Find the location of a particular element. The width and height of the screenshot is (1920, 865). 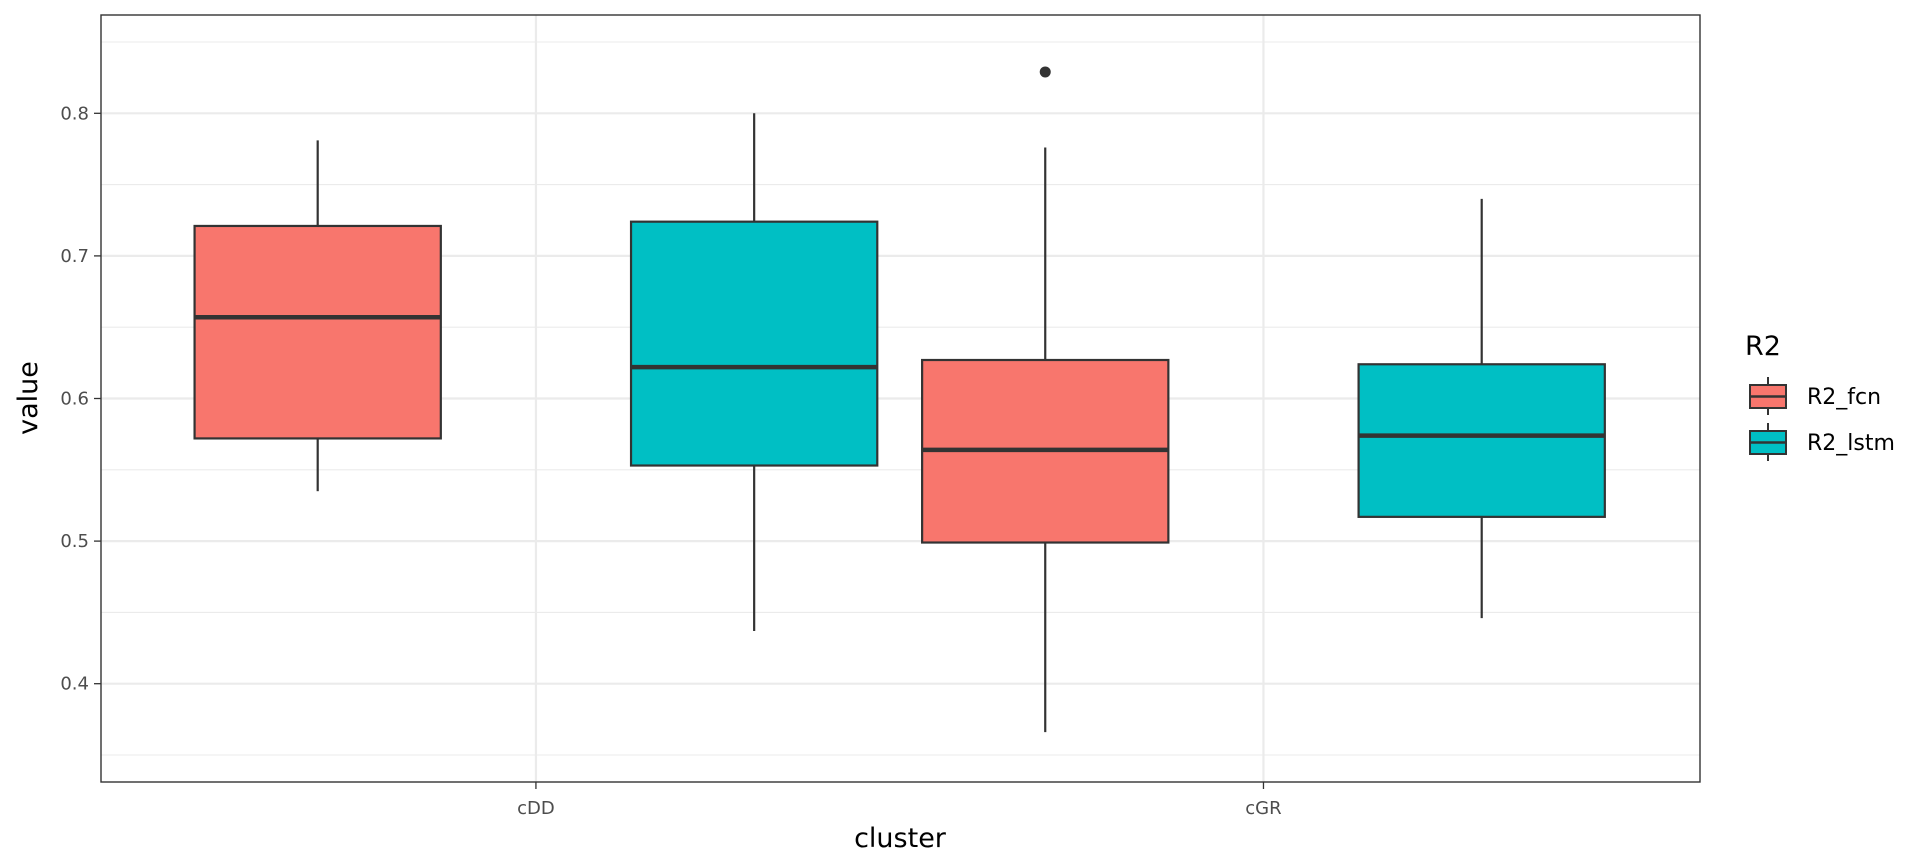

y-axis-ticks: 0.4 0.5 0.6 0.7 0.8 is located at coordinates (80, 399).